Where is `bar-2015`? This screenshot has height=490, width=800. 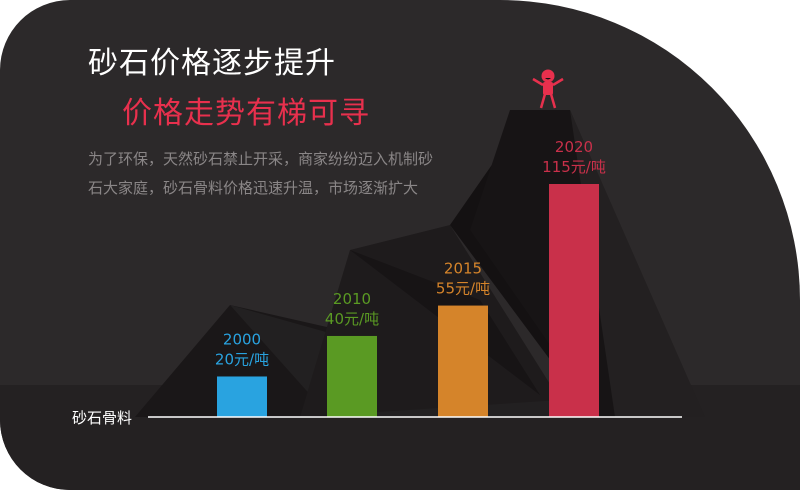
bar-2015 is located at coordinates (463, 361).